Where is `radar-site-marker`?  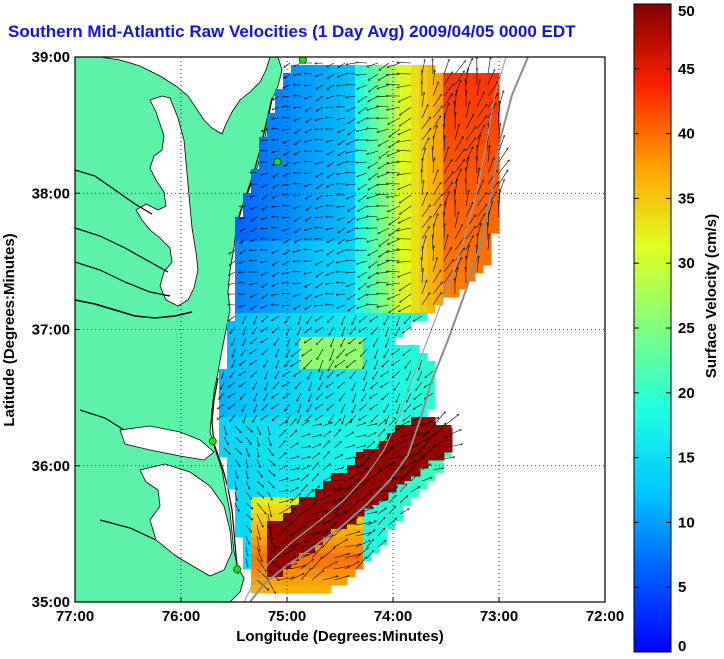 radar-site-marker is located at coordinates (212, 441).